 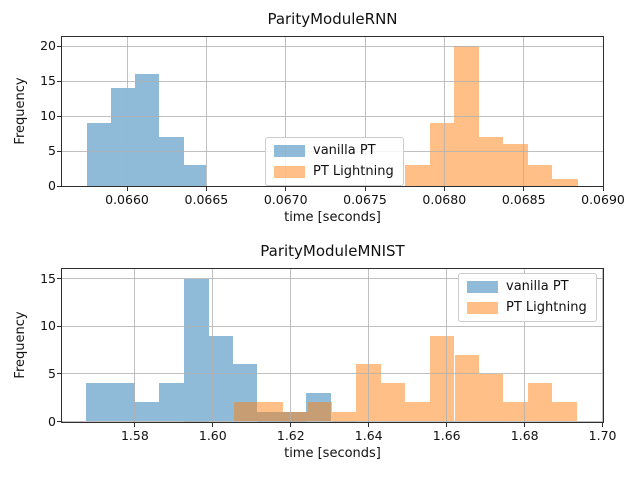 I want to click on x-tick-label: 0.0675, so click(x=365, y=199).